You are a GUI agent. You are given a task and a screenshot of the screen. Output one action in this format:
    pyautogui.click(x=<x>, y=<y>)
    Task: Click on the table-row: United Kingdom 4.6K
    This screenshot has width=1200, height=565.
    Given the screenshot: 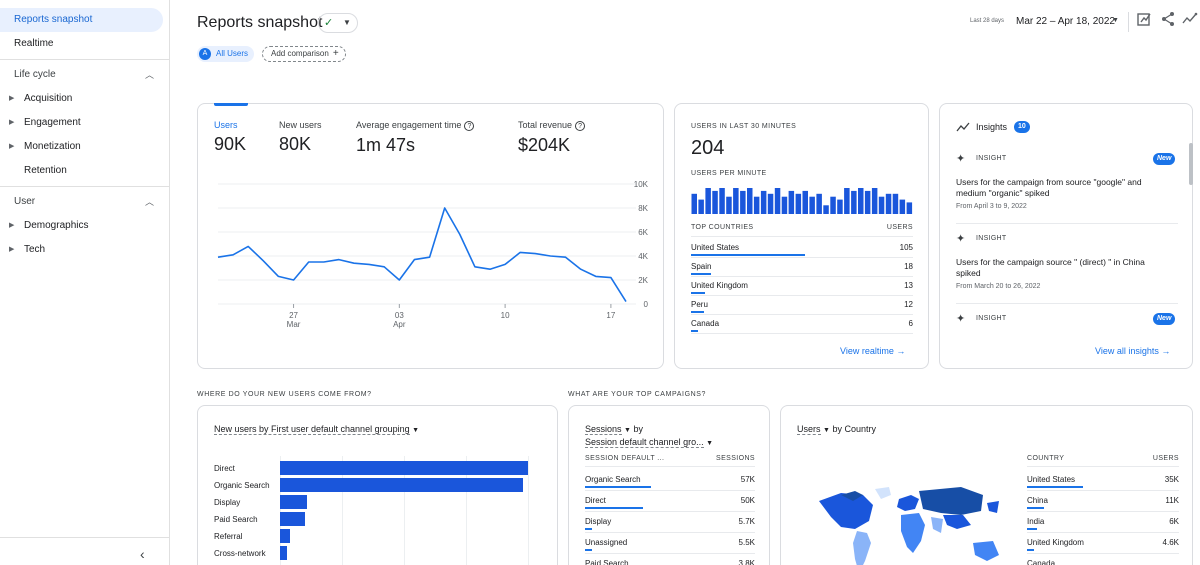 What is the action you would take?
    pyautogui.click(x=1103, y=547)
    